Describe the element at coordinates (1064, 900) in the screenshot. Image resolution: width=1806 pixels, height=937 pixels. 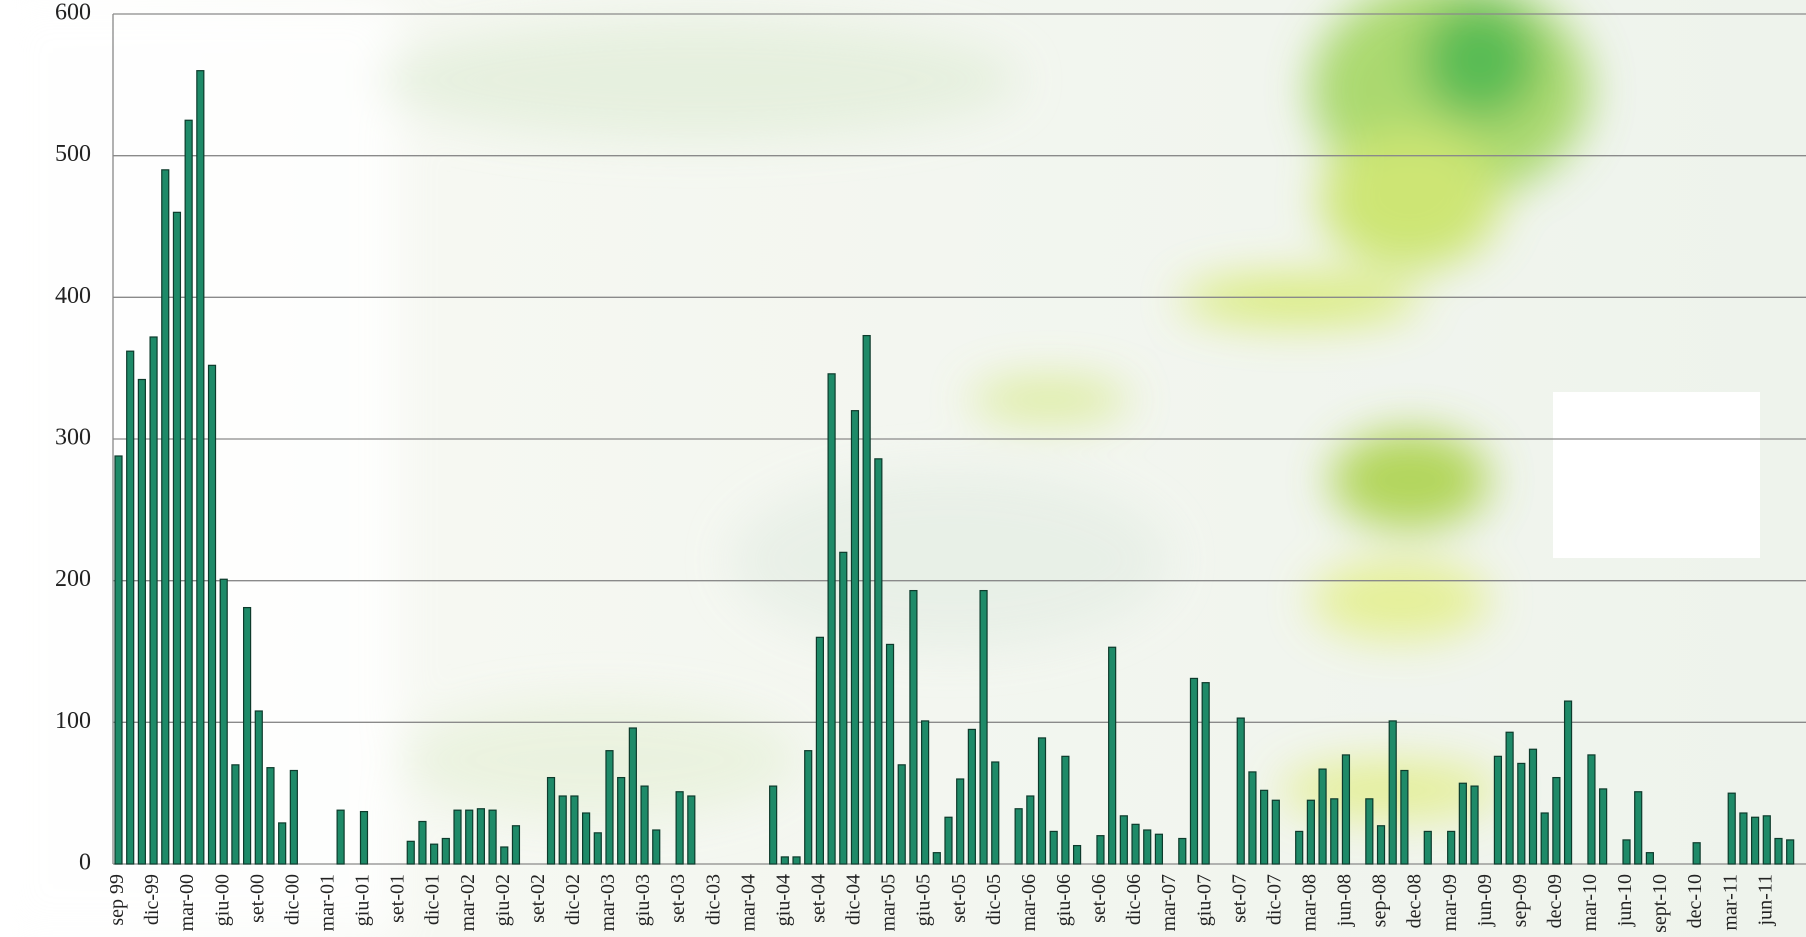
I see `x-tick-label: giu-06` at that location.